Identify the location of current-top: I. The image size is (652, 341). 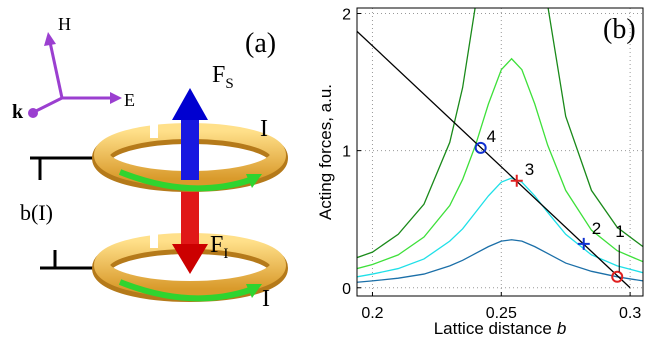
(264, 129).